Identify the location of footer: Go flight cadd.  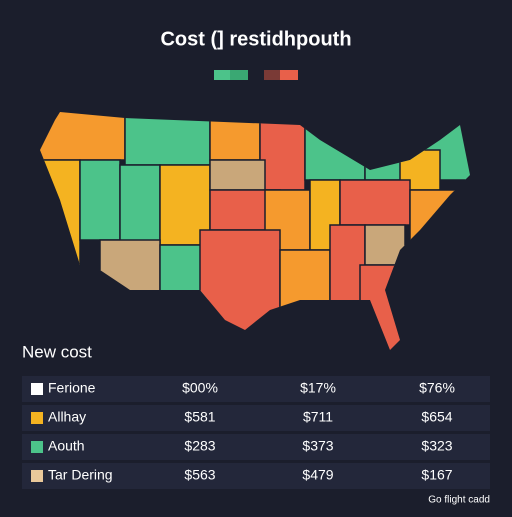
(459, 500).